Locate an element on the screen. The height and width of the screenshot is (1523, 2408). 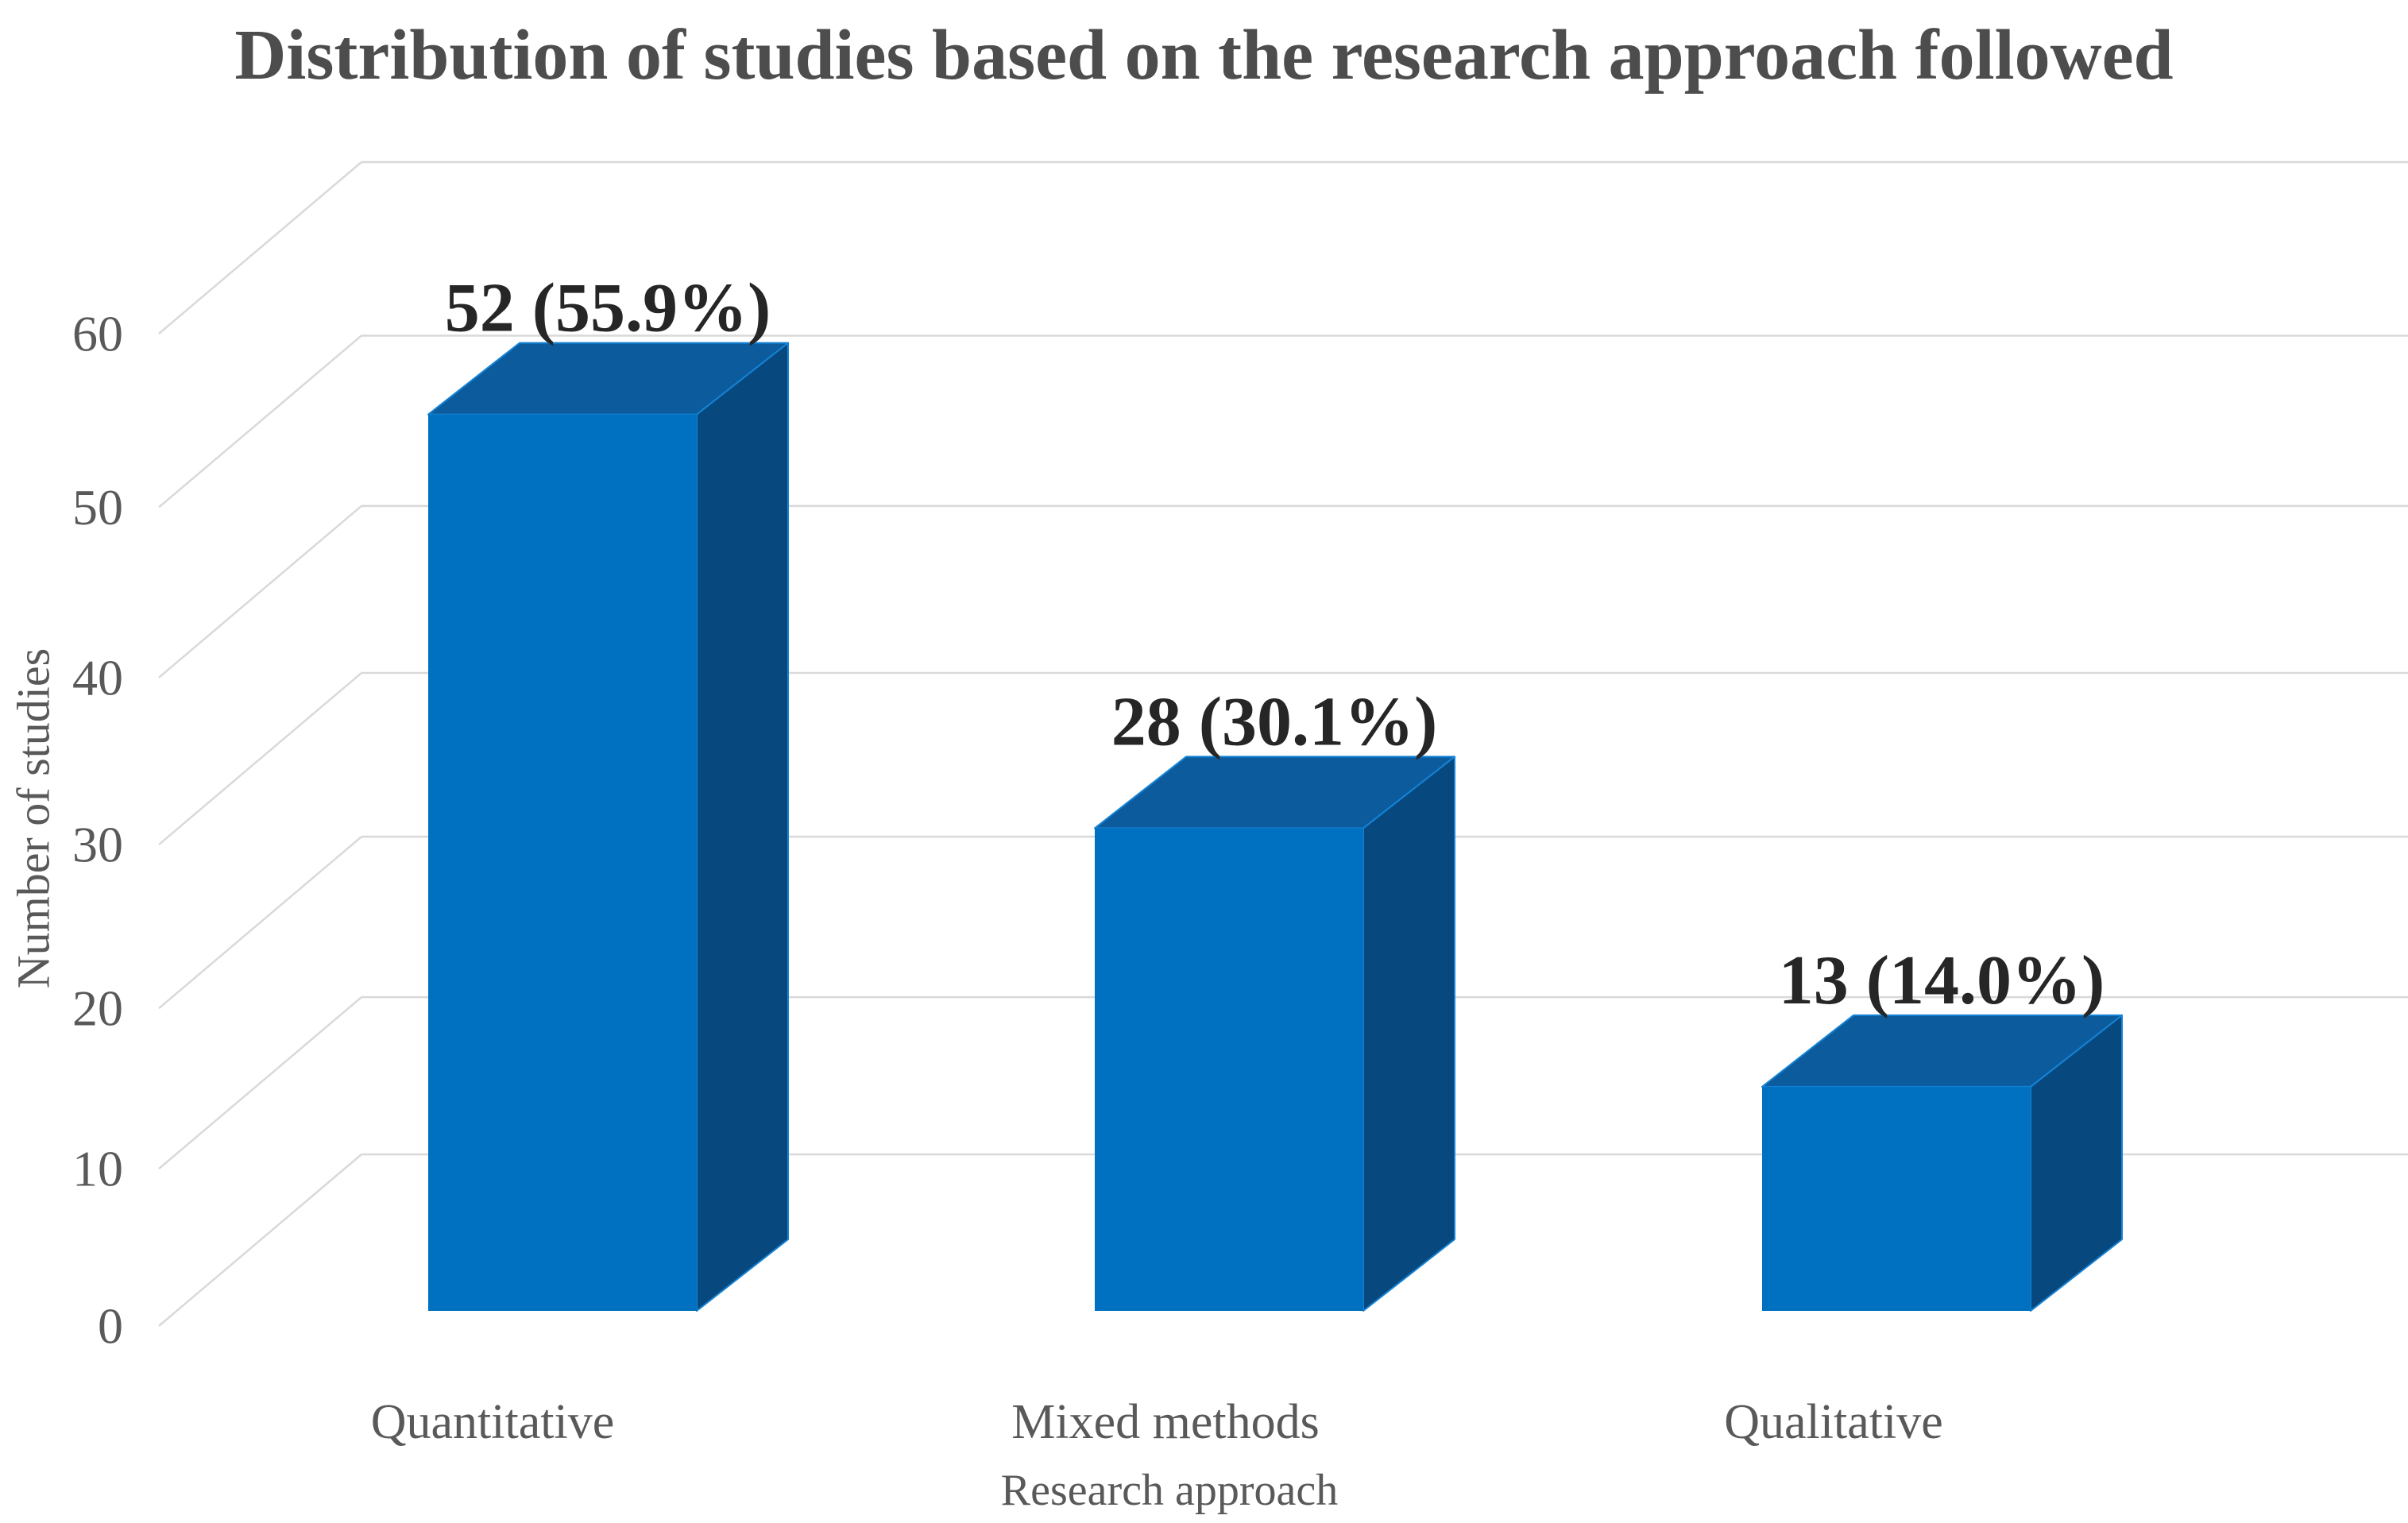
category-label-1: Mixed methods is located at coordinates (1165, 1422).